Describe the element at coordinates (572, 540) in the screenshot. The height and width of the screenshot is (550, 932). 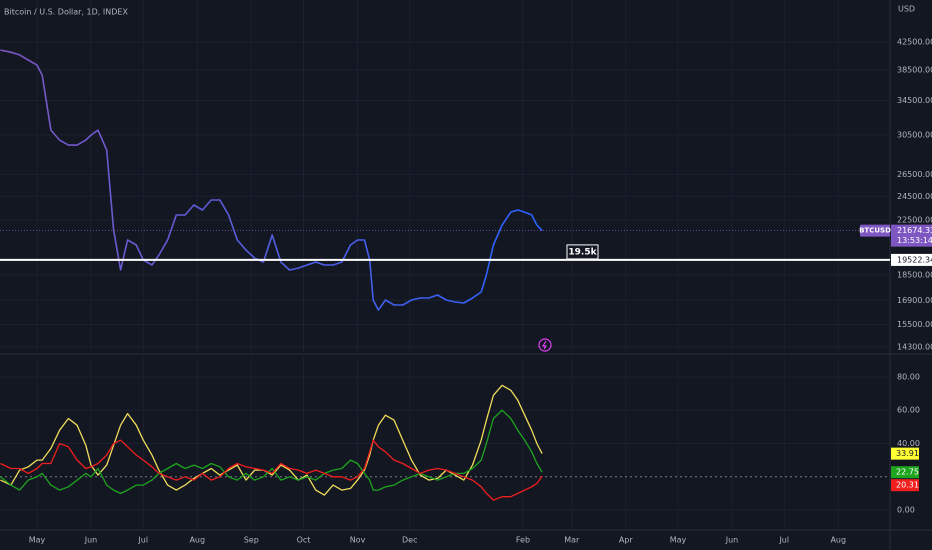
I see `x-tick-label: Mar` at that location.